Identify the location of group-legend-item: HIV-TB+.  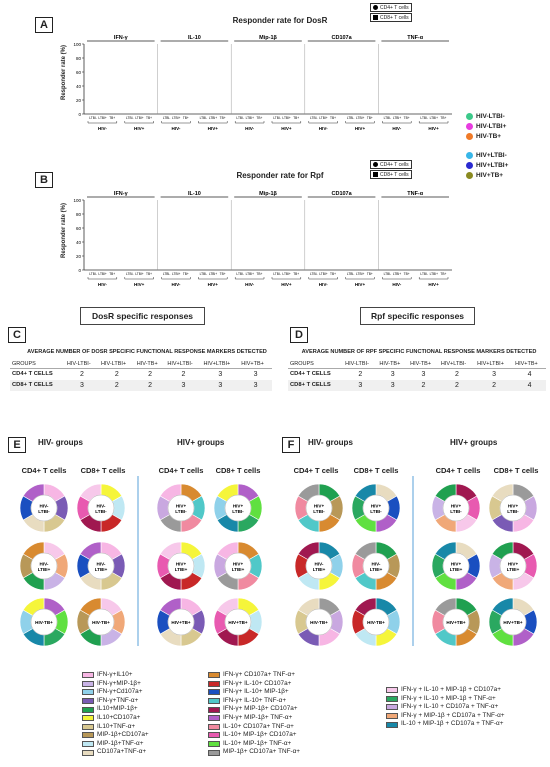
(483, 136).